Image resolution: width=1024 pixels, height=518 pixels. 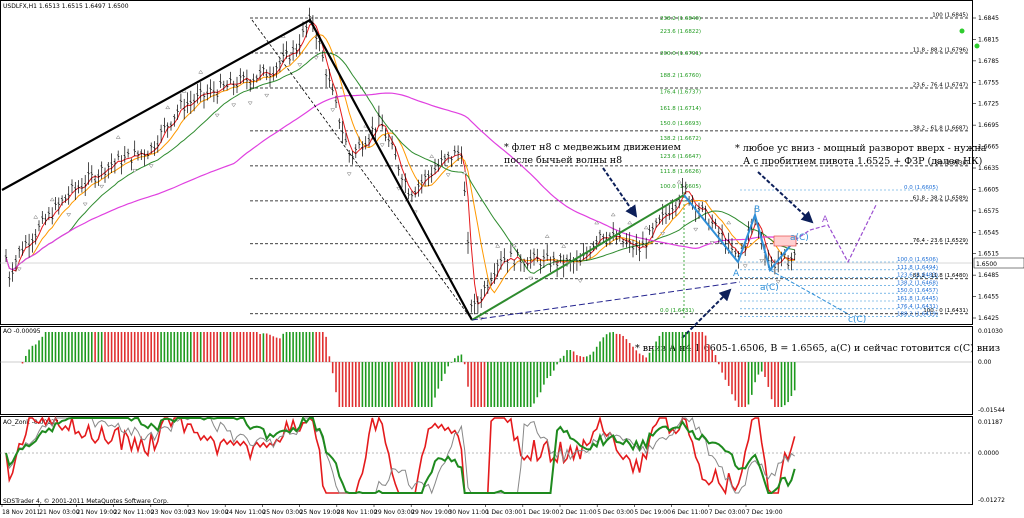 I want to click on fib-blue-label: 150.0 (1.6457), so click(x=917, y=291).